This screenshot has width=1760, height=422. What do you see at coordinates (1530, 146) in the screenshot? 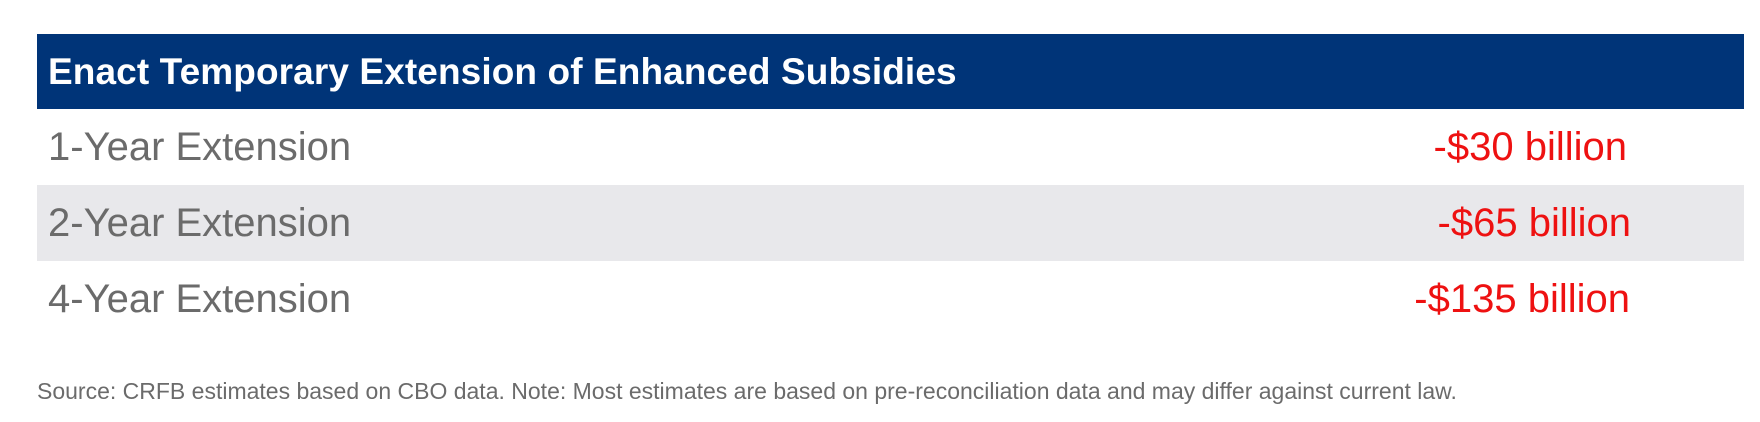
I see `row-value: -$30 billion` at bounding box center [1530, 146].